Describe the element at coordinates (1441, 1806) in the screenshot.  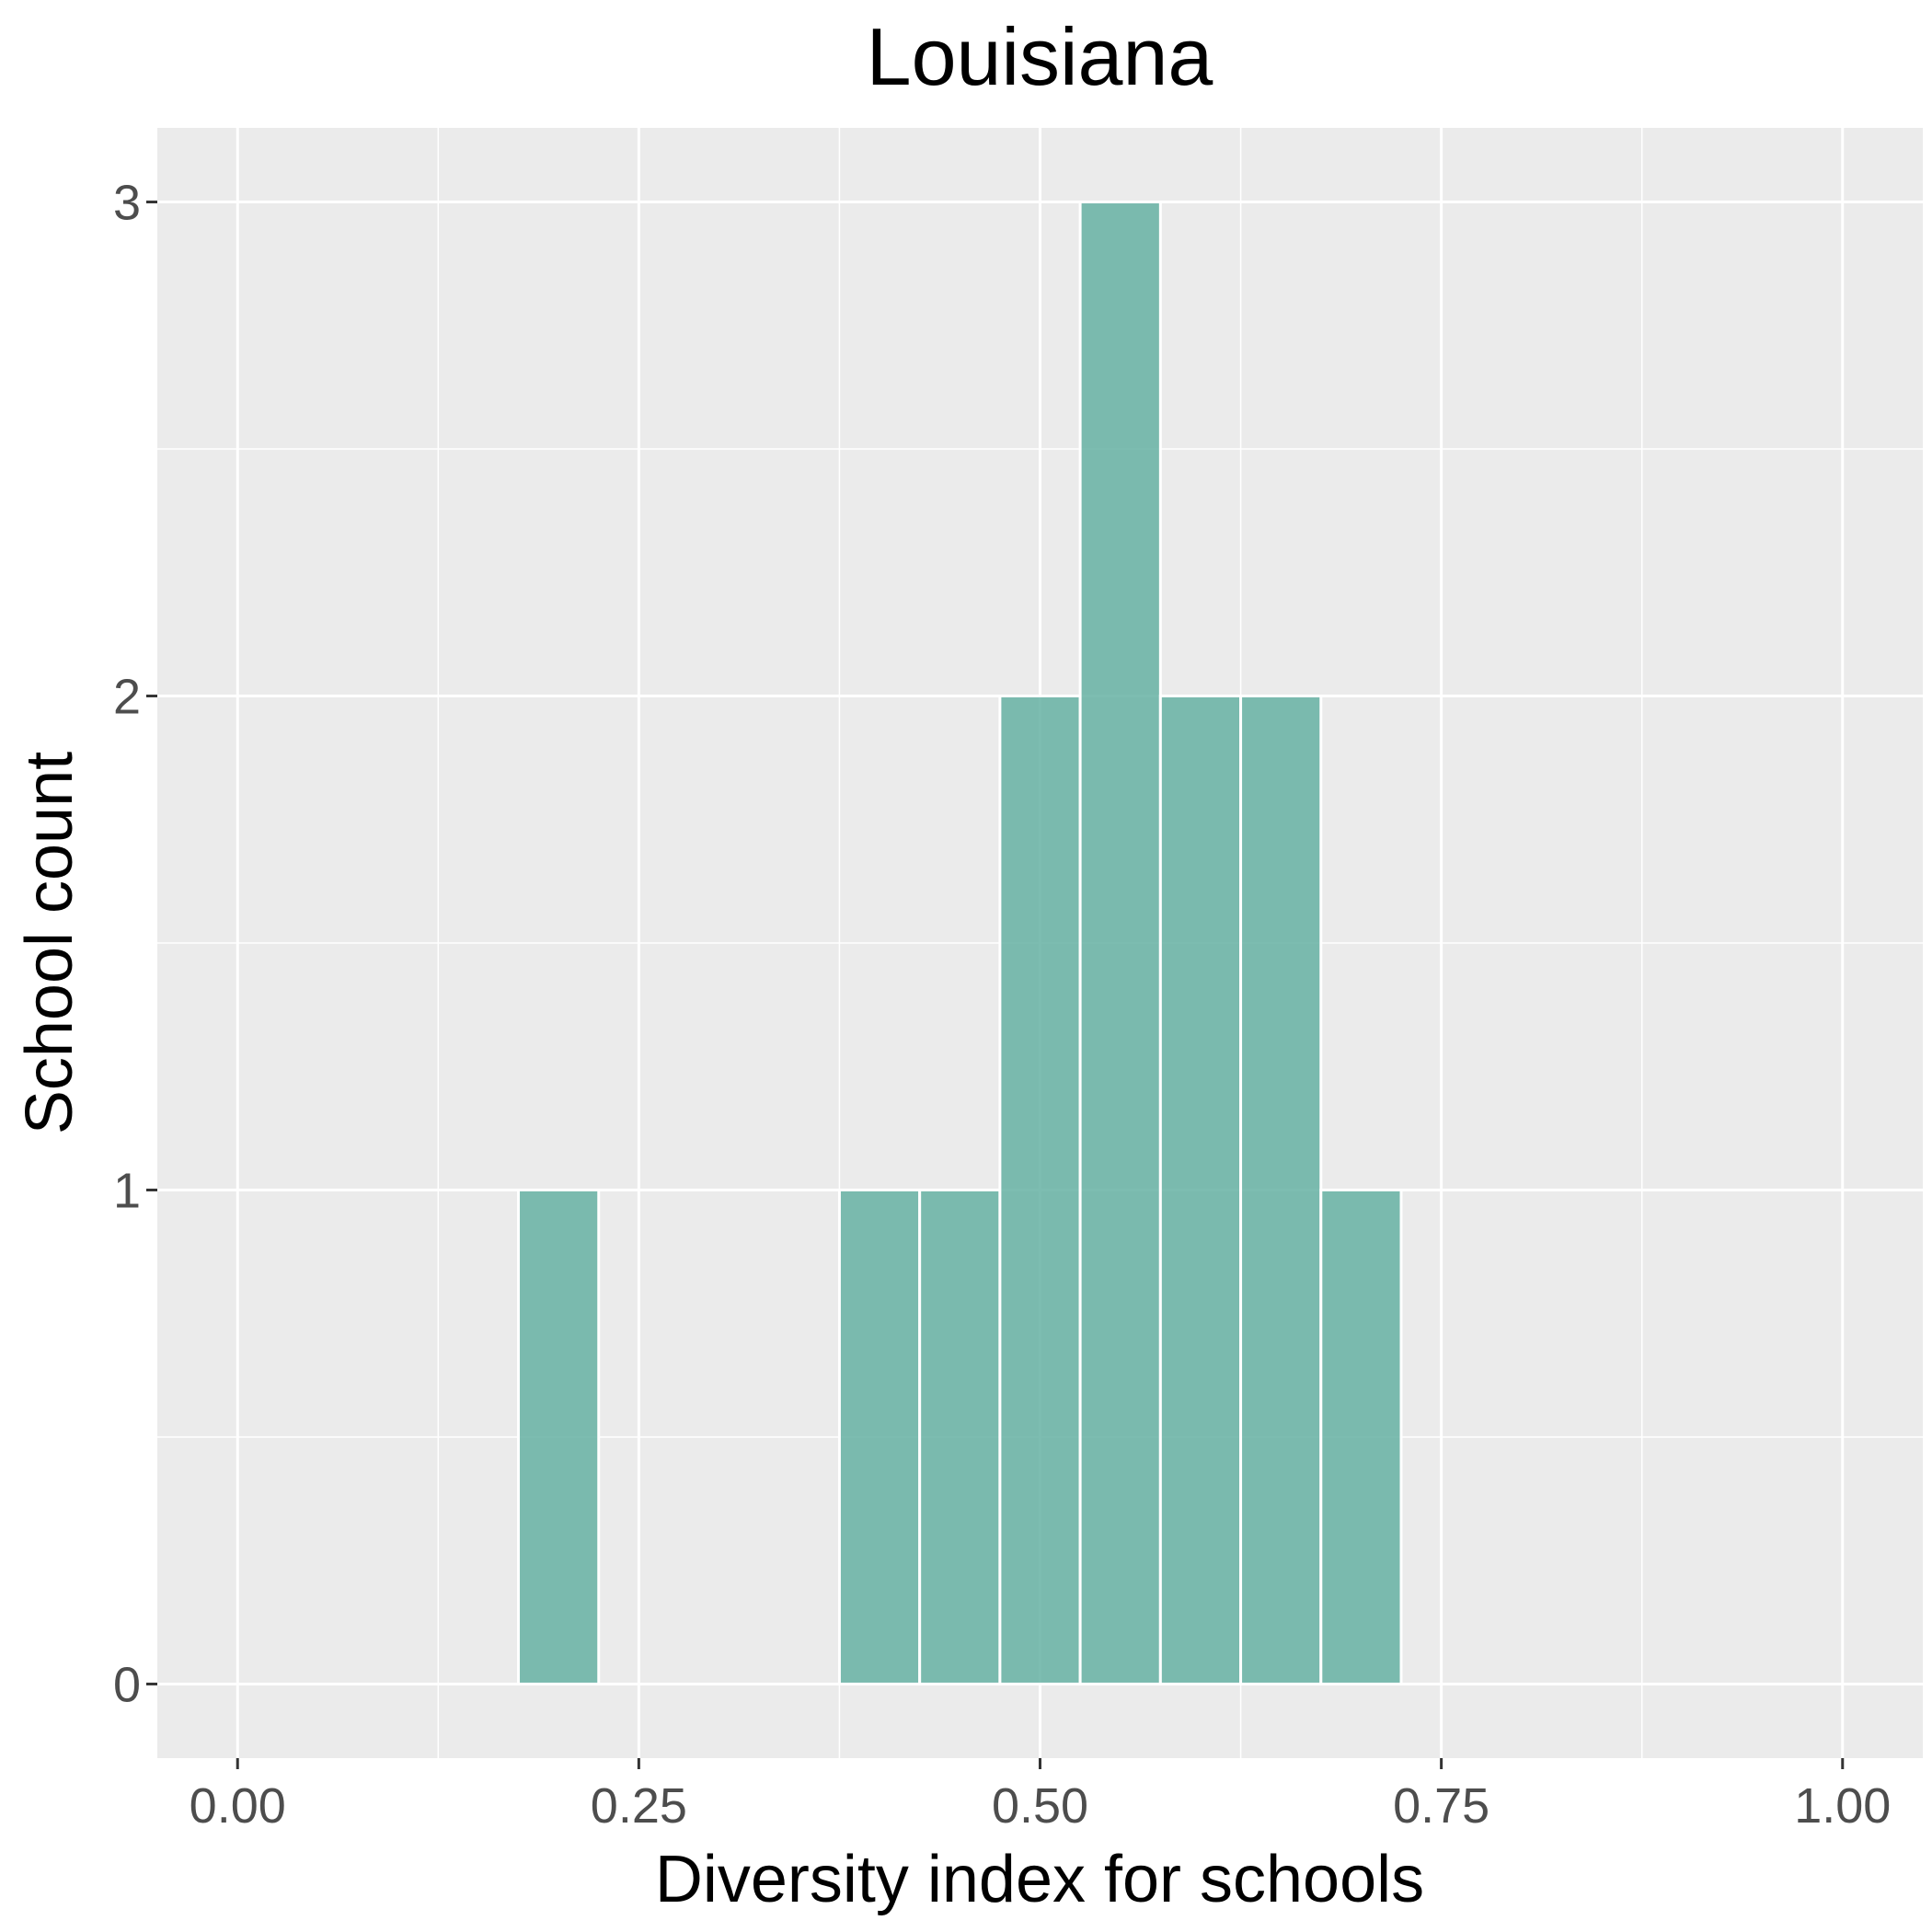
I see `x-tick-label: 0.75` at that location.